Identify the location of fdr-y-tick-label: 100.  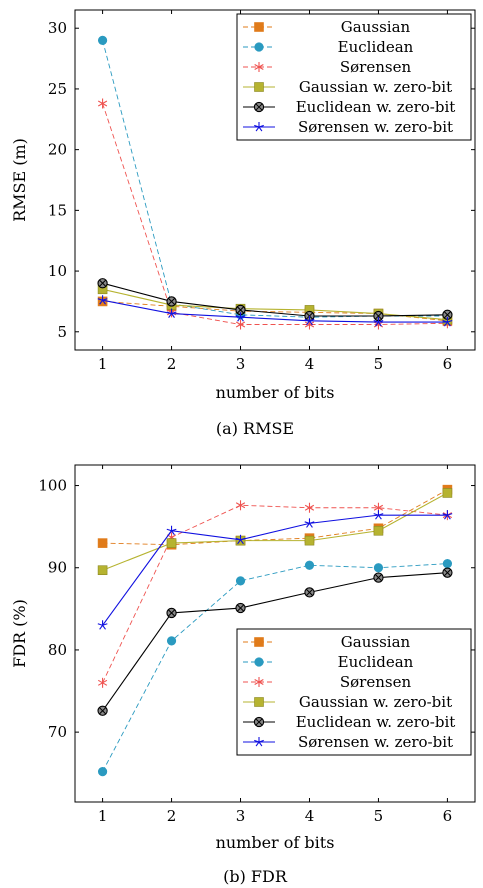
(52, 486).